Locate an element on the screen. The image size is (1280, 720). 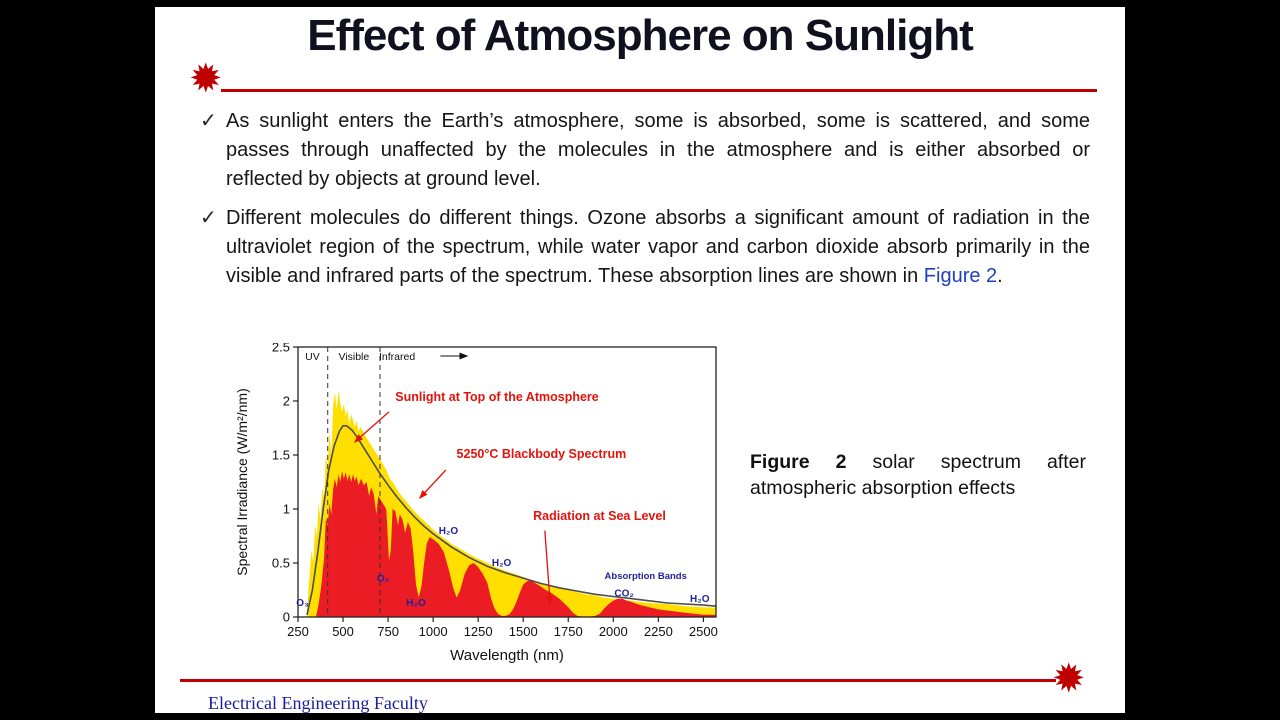
chart-annotation: 5250°C Blackbody Spectrum is located at coordinates (542, 454).